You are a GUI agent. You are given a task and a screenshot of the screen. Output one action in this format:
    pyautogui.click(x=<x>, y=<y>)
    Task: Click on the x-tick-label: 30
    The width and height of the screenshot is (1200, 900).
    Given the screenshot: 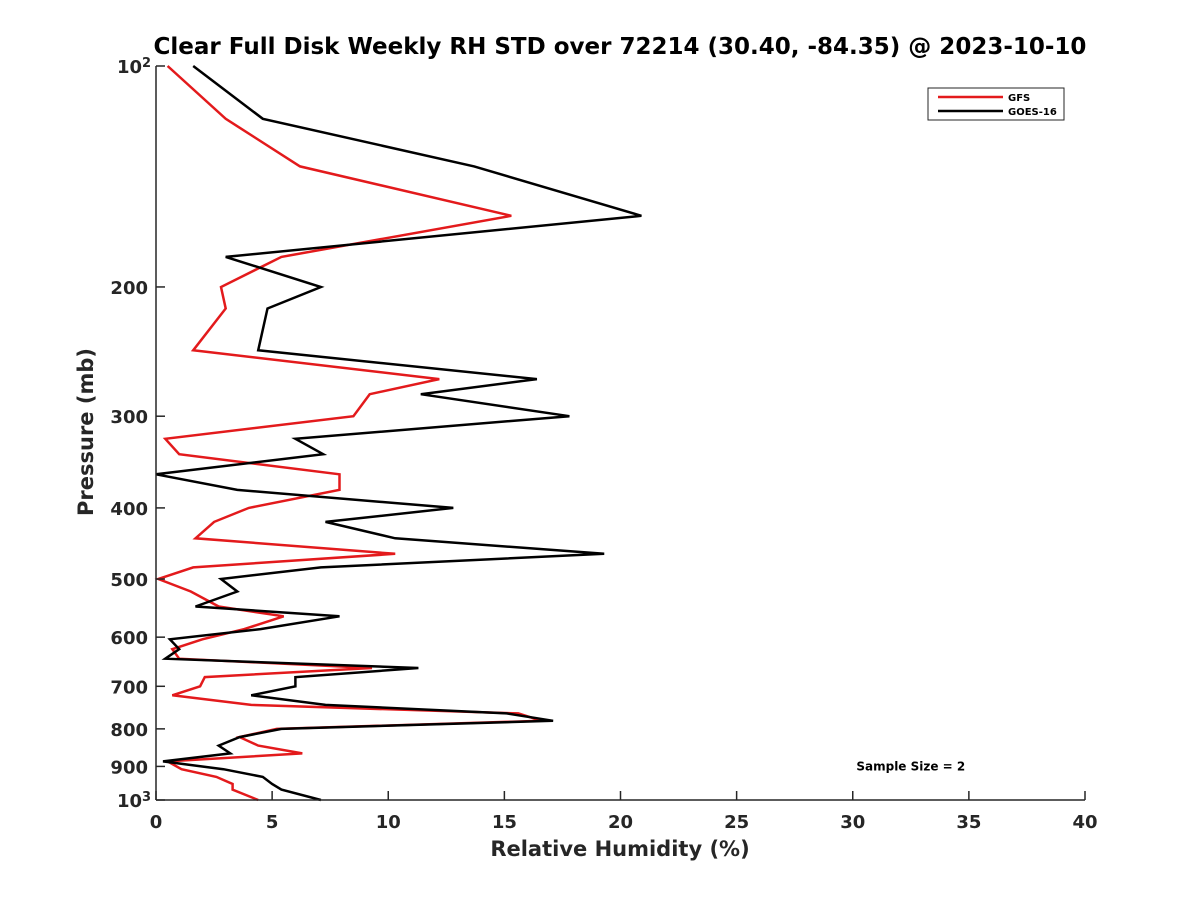 What is the action you would take?
    pyautogui.click(x=852, y=822)
    